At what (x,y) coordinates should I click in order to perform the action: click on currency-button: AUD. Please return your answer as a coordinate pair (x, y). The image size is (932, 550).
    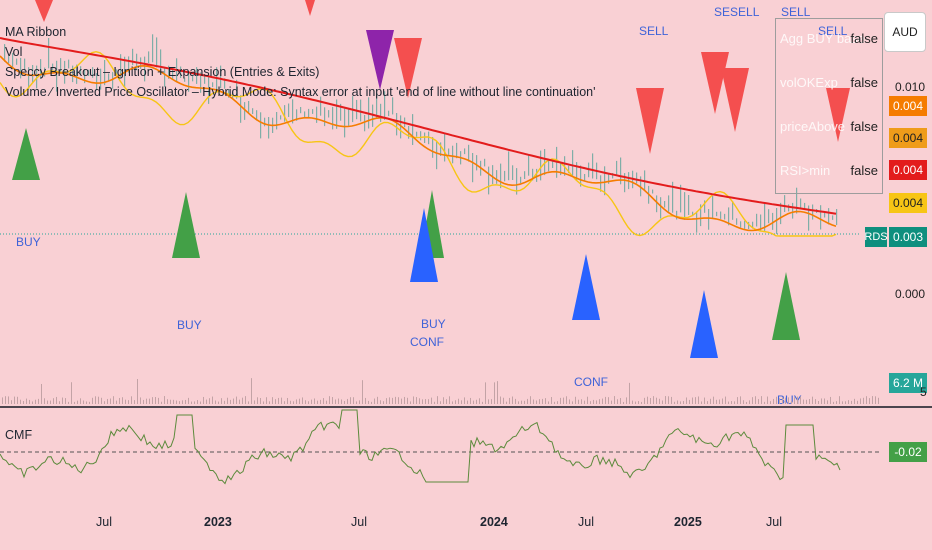
    Looking at the image, I should click on (905, 32).